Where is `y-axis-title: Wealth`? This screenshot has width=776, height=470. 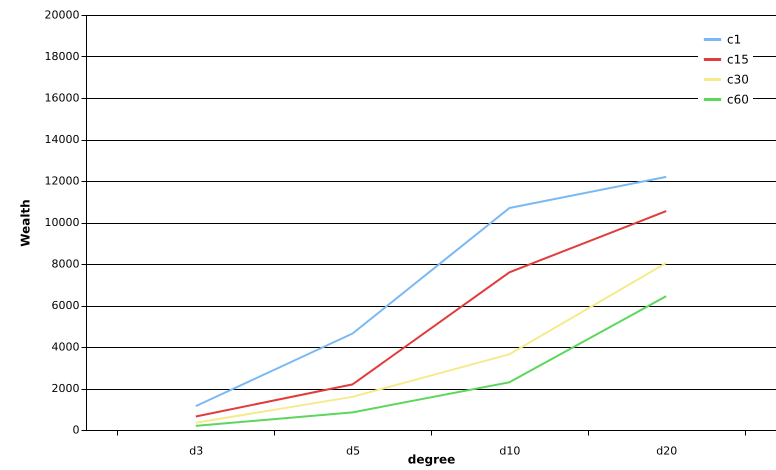 y-axis-title: Wealth is located at coordinates (25, 223).